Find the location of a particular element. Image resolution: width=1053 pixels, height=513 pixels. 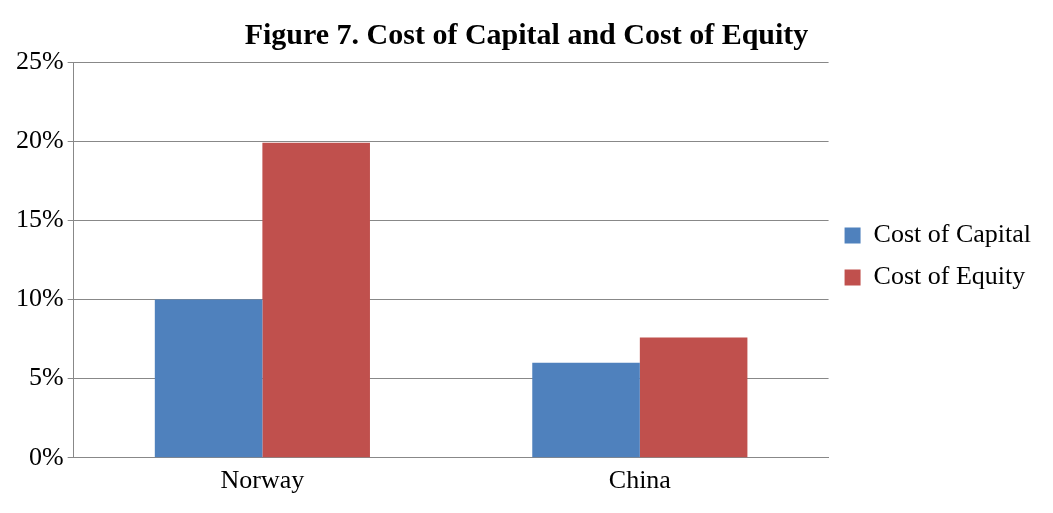

y-tick-label: 25% is located at coordinates (39, 60).